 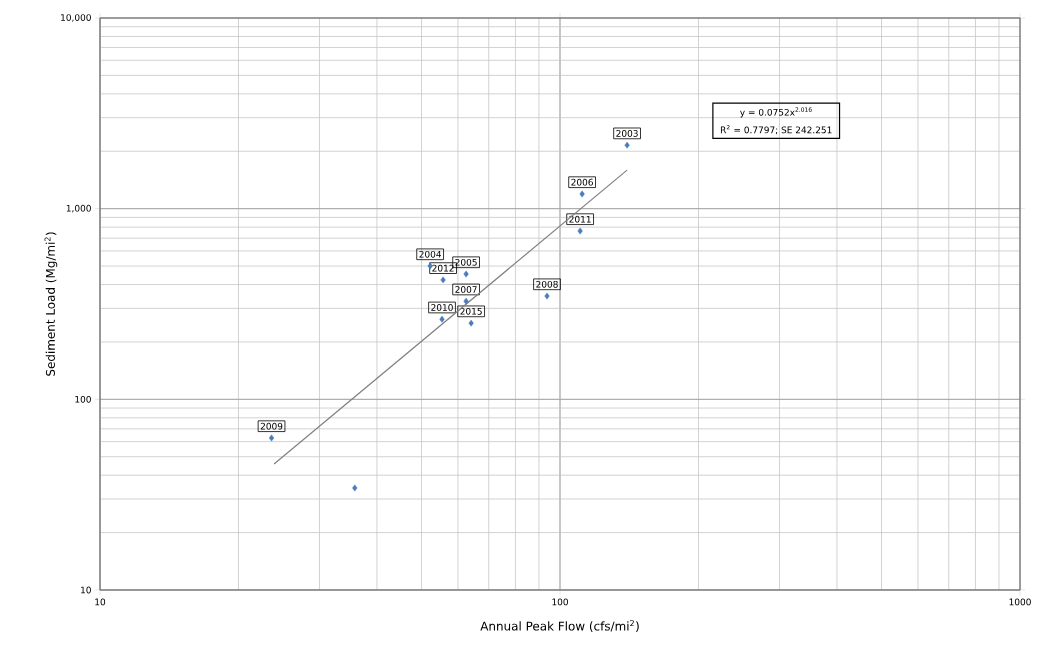 I want to click on x-tick-label: 1000, so click(x=1020, y=602).